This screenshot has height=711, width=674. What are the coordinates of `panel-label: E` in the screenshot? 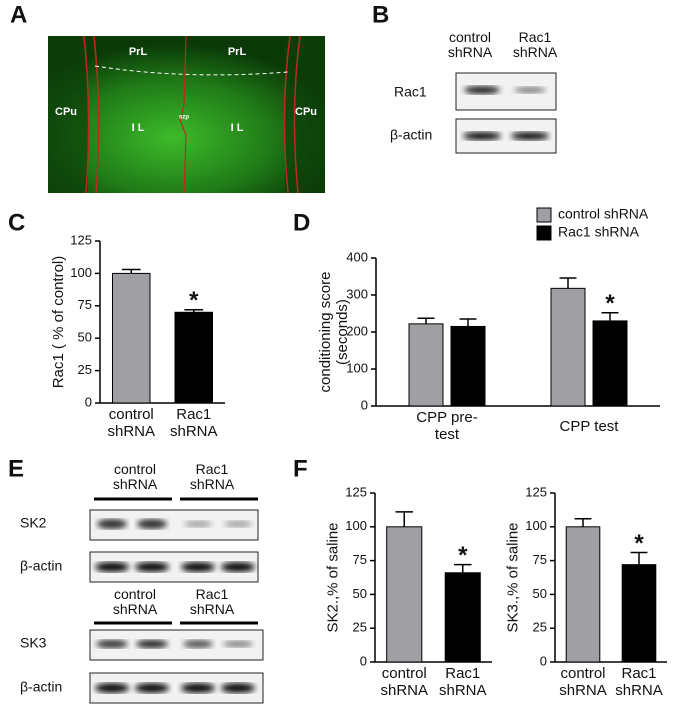 It's located at (16, 468).